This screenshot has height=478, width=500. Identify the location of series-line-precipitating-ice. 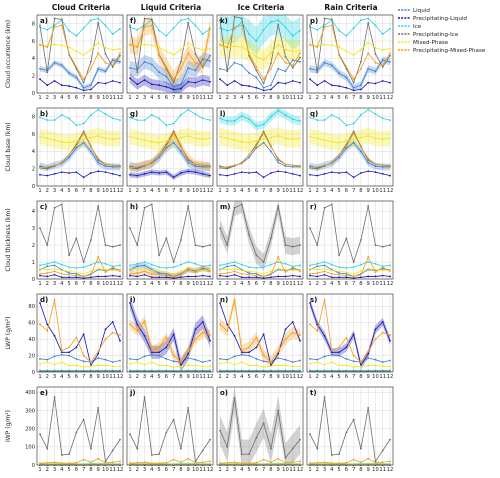
(350, 233).